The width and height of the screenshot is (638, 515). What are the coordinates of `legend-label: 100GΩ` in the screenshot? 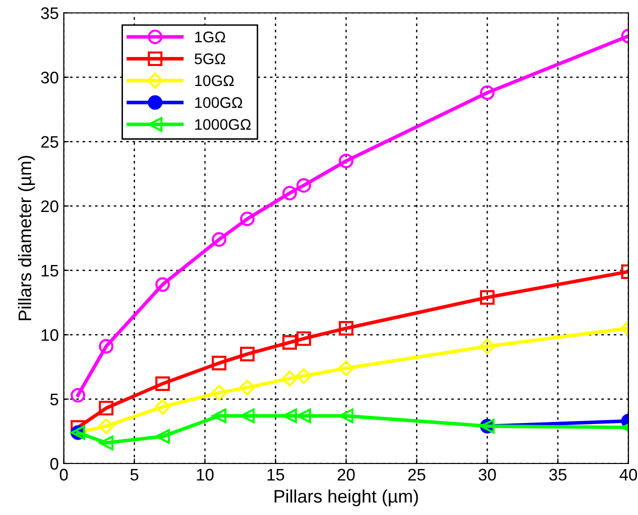 It's located at (218, 102).